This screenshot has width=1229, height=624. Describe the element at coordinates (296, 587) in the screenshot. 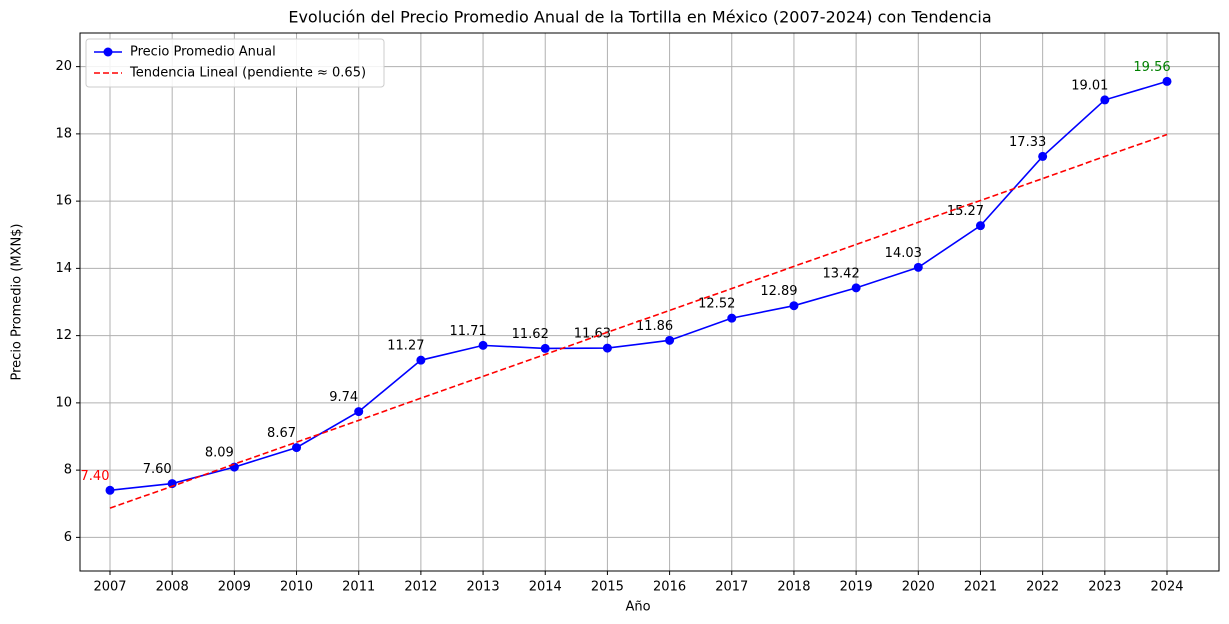

I see `x-tick-label: 2010` at that location.